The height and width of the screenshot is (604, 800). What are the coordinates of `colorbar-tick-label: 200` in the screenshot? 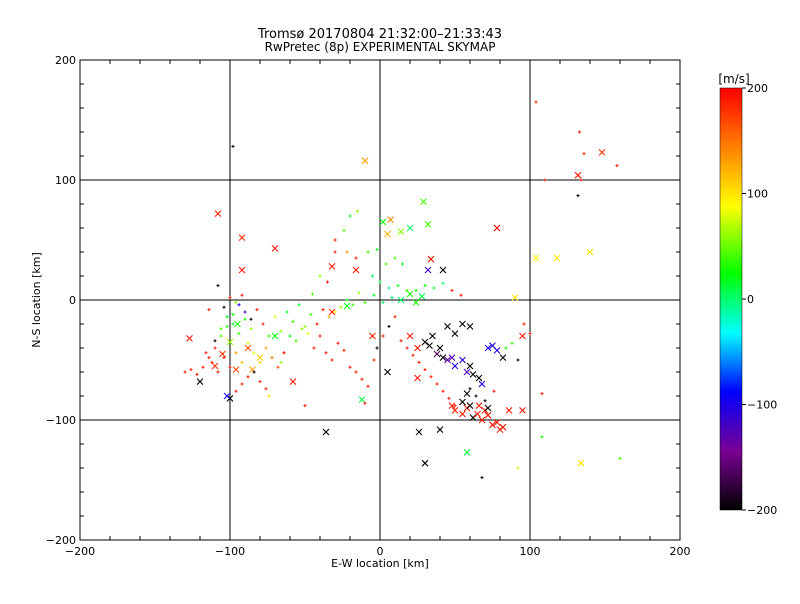 It's located at (757, 88).